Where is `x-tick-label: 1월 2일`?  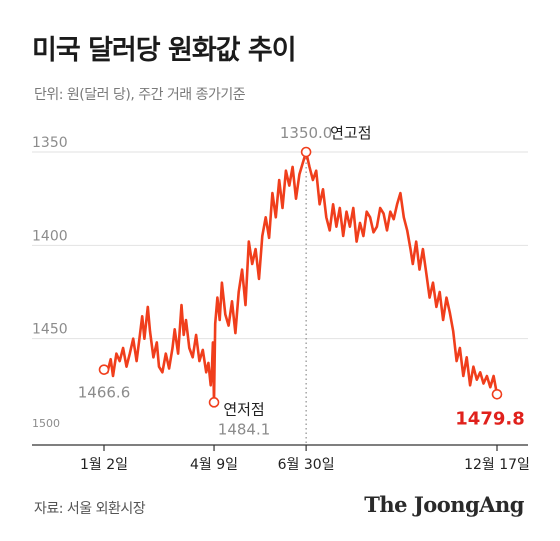
x-tick-label: 1월 2일 is located at coordinates (104, 465).